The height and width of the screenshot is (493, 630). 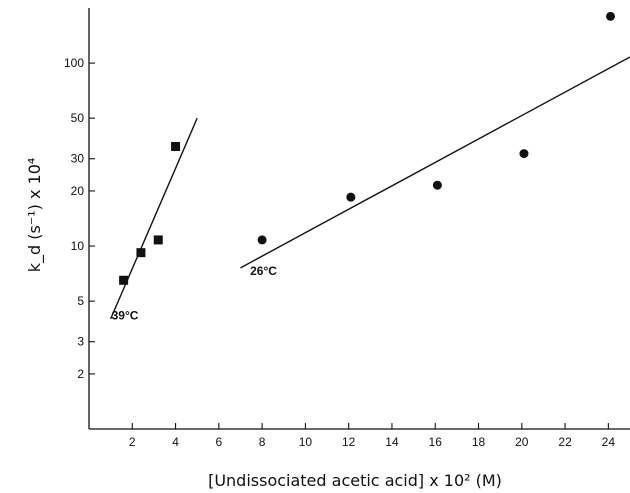 What do you see at coordinates (132, 442) in the screenshot?
I see `x-tick-label-2: 2` at bounding box center [132, 442].